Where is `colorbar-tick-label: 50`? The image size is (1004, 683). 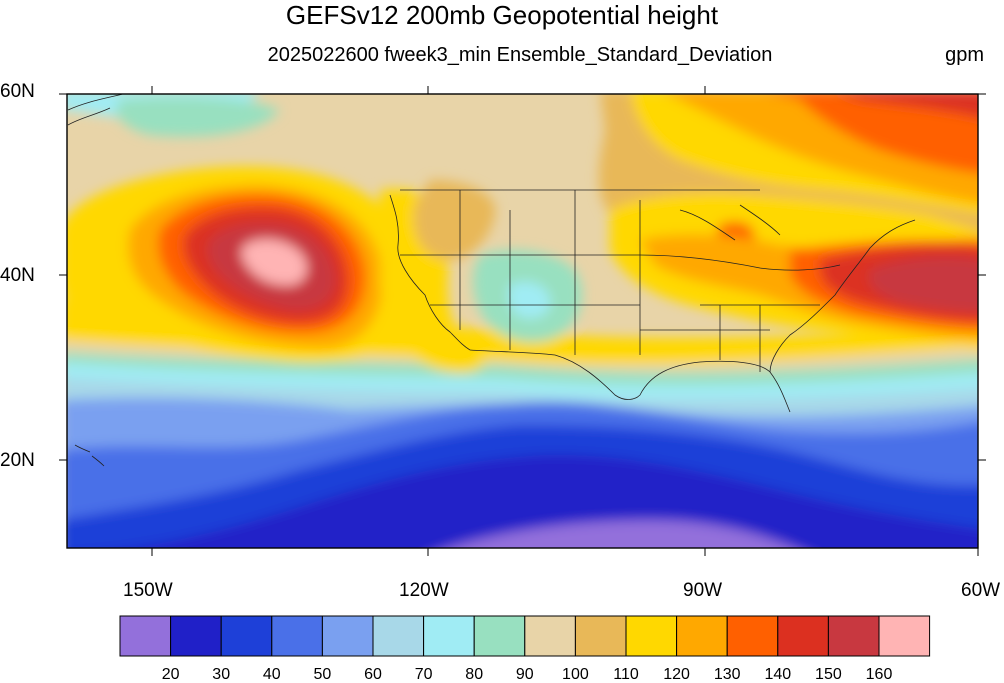 colorbar-tick-label: 50 is located at coordinates (322, 674).